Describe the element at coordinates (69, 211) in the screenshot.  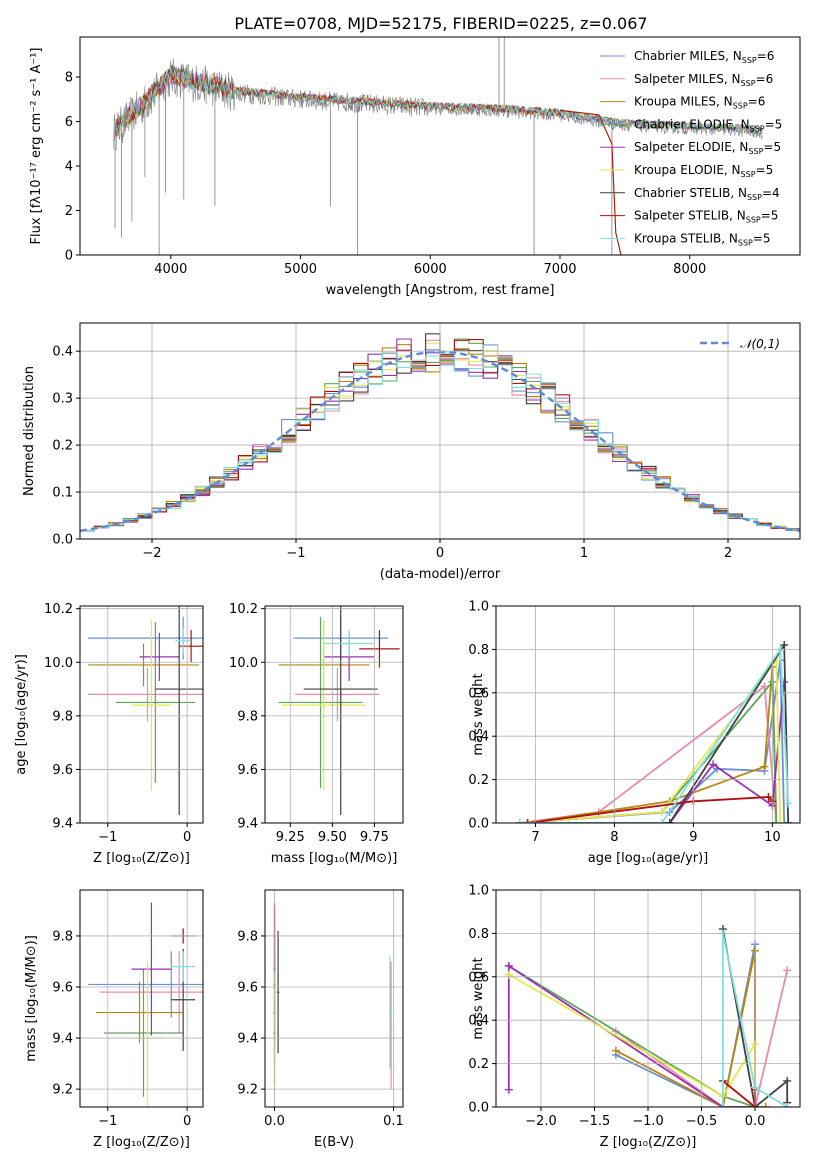
I see `y-tick-label: 2` at that location.